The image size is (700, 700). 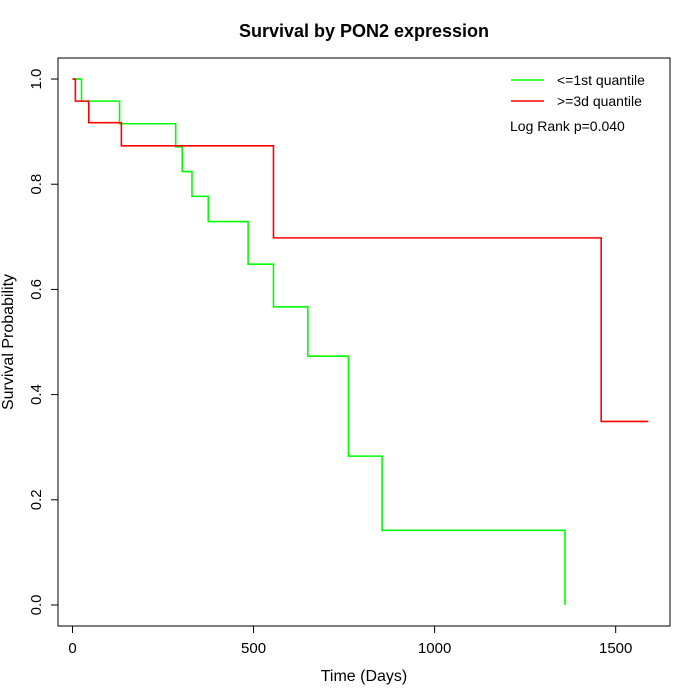 What do you see at coordinates (36, 499) in the screenshot?
I see `y-tick-label: 0.2` at bounding box center [36, 499].